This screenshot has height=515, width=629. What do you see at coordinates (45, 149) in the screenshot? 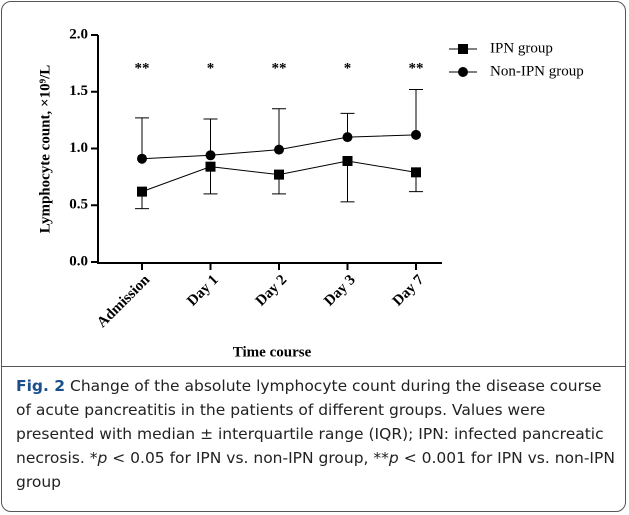
I see `y-axis-label: Lymphocyte count, ×10⁹/L` at bounding box center [45, 149].